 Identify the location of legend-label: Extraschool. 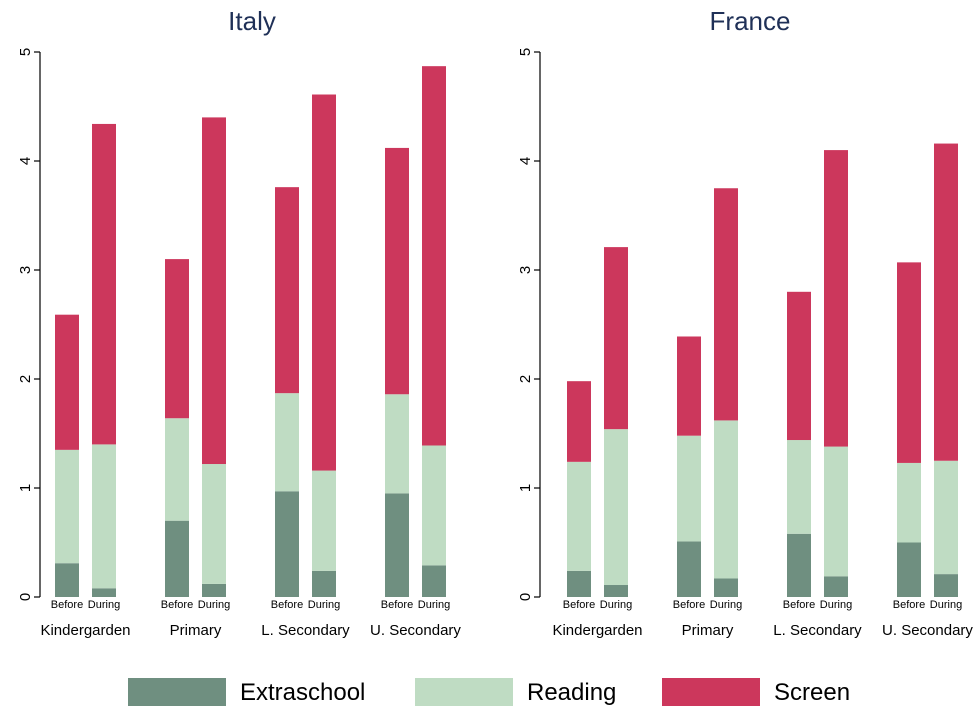
(302, 692).